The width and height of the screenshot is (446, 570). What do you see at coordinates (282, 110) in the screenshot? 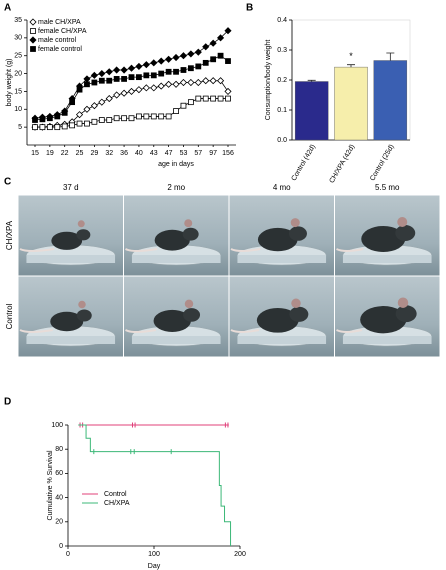
I see `y-tick-label: 0.1` at bounding box center [282, 110].